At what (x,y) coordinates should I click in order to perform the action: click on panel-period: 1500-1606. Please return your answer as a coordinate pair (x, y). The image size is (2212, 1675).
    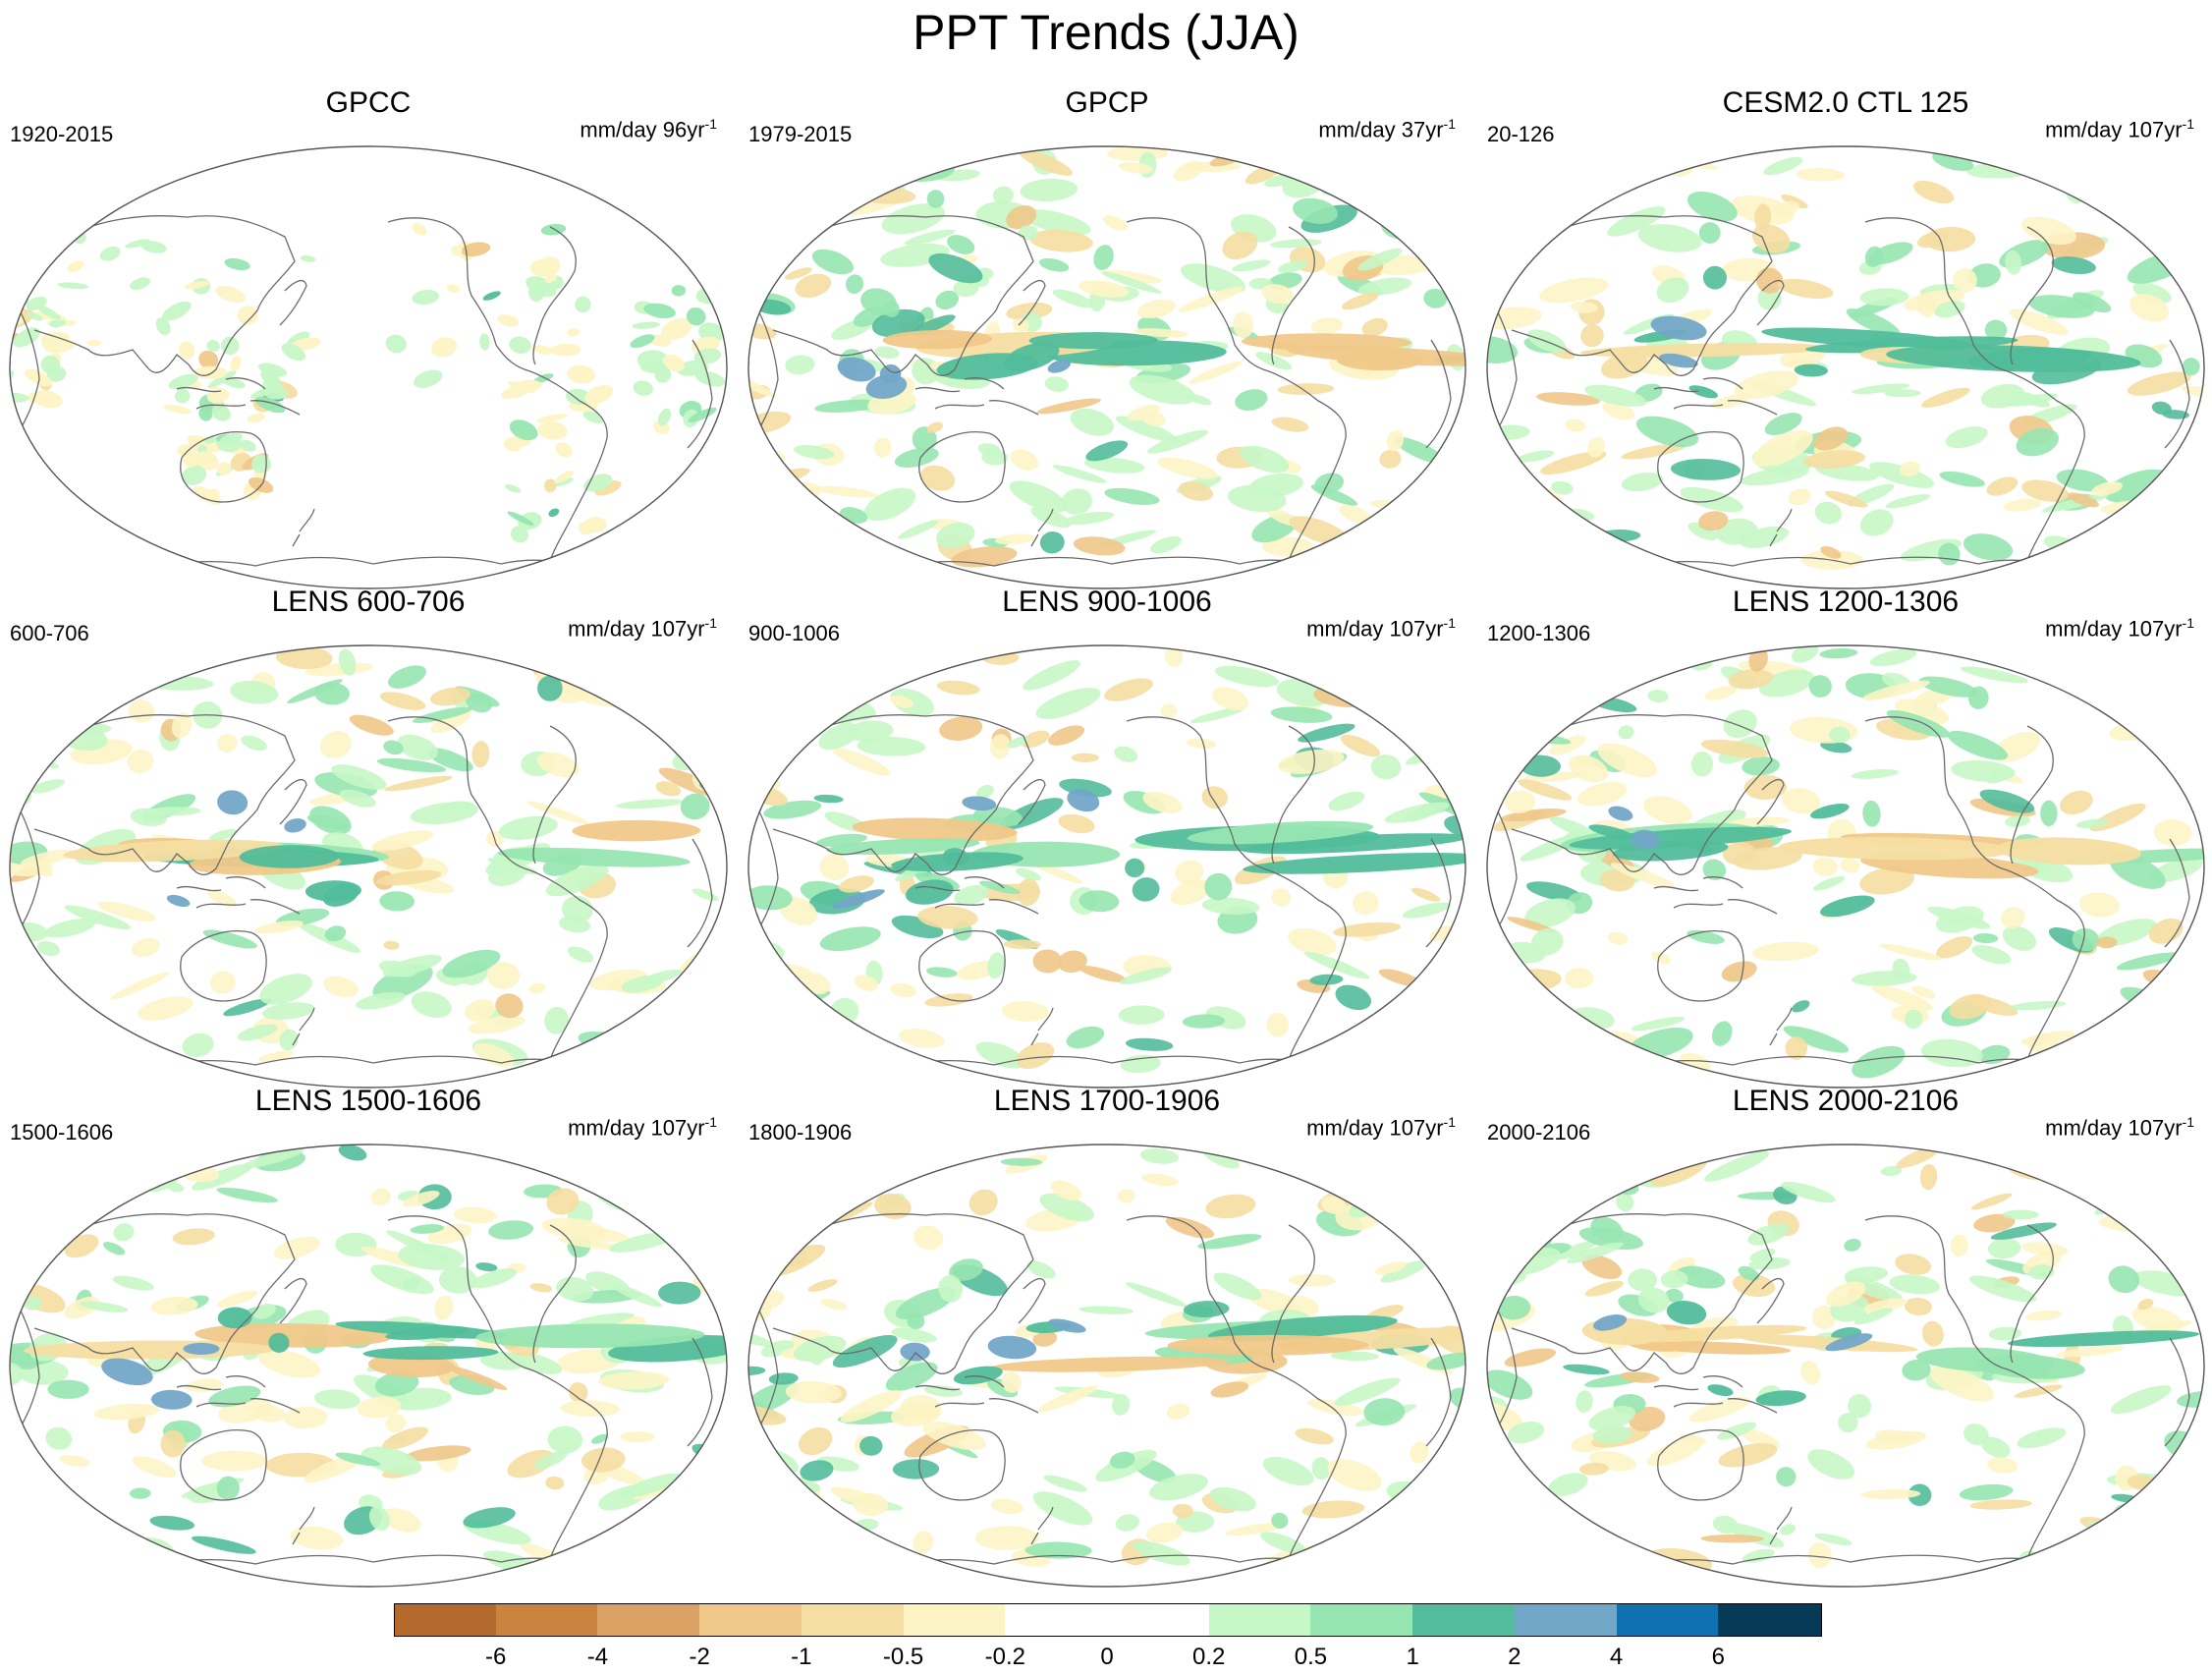
    Looking at the image, I should click on (62, 1132).